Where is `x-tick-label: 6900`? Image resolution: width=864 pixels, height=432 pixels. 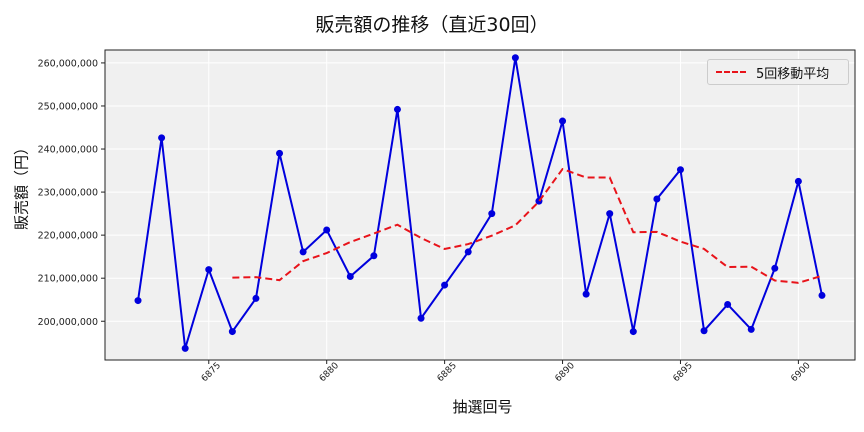
x-tick-label: 6900 is located at coordinates (800, 372).